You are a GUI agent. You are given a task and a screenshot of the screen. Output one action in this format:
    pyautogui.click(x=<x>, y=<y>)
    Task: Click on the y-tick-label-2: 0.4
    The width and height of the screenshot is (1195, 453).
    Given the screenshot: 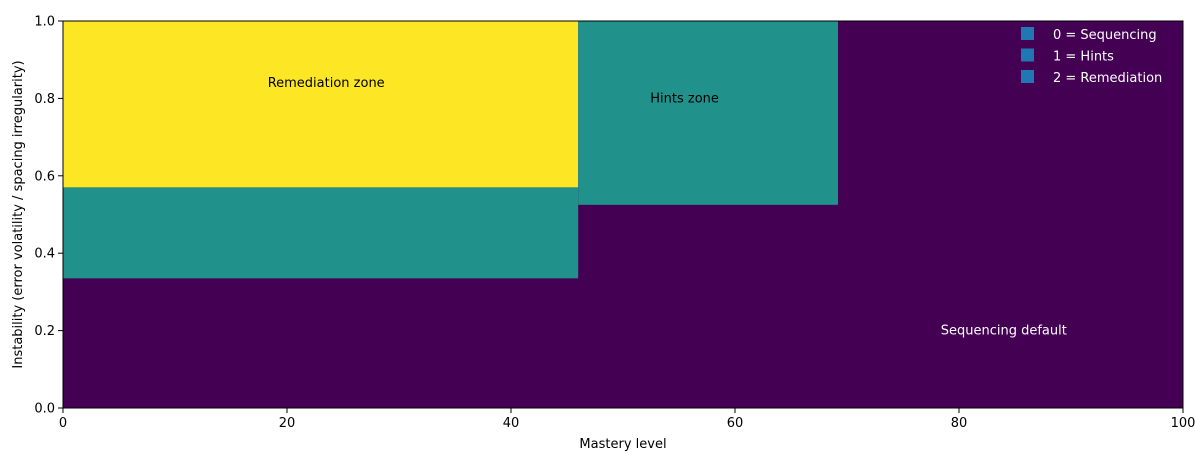 What is the action you would take?
    pyautogui.click(x=44, y=254)
    